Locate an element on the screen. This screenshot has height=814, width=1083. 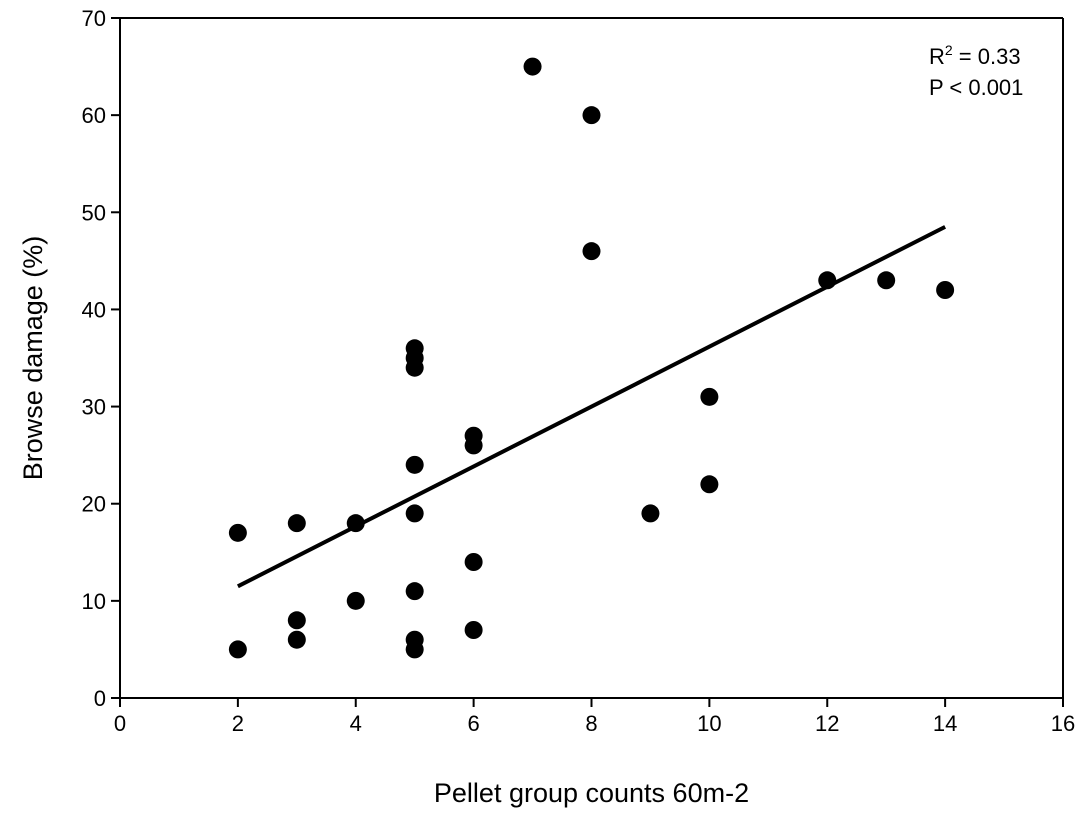
x-tick-label: 2 is located at coordinates (238, 723).